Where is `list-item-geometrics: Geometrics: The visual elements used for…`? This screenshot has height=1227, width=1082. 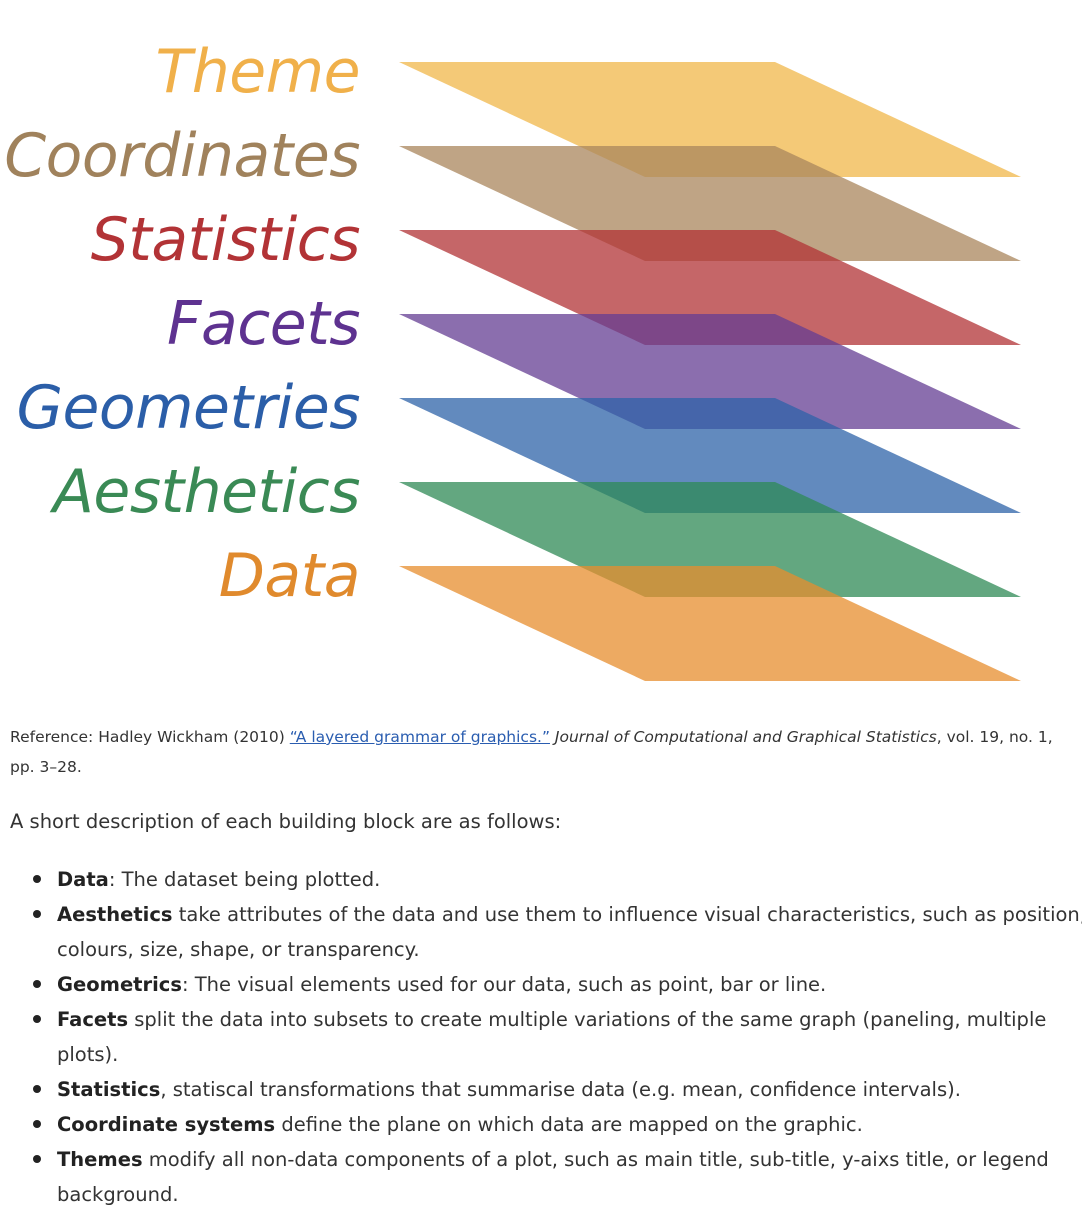
list-item-geometrics: Geometrics: The visual elements used for… is located at coordinates (557, 984).